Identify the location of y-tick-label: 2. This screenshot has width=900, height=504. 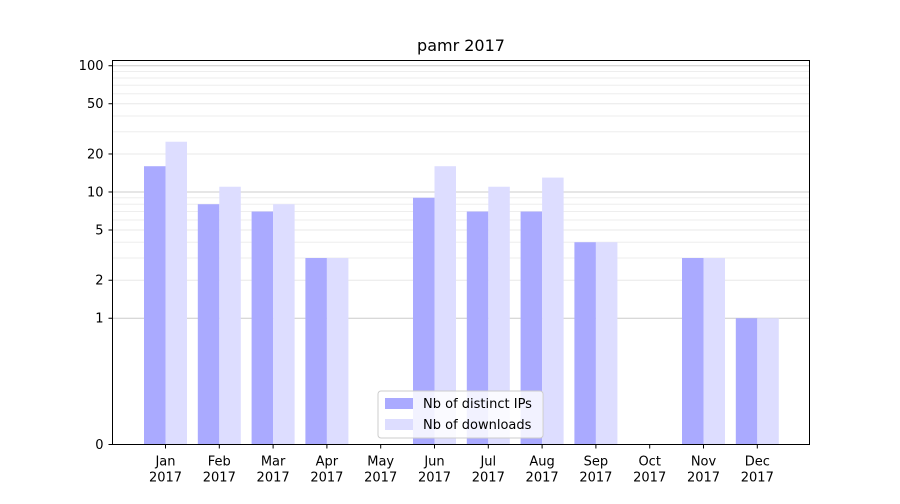
(99, 281).